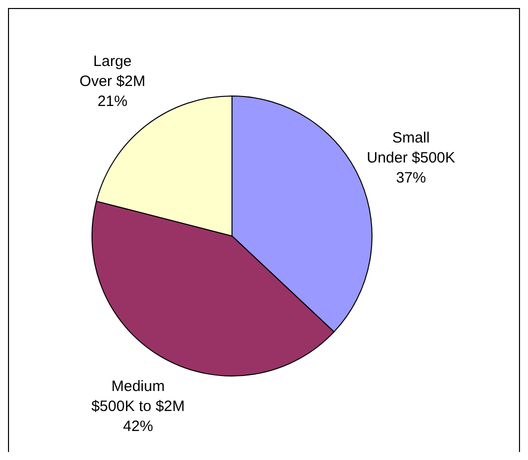 Image resolution: width=528 pixels, height=460 pixels. I want to click on slice-label: Medium $500K to $2M, so click(138, 396).